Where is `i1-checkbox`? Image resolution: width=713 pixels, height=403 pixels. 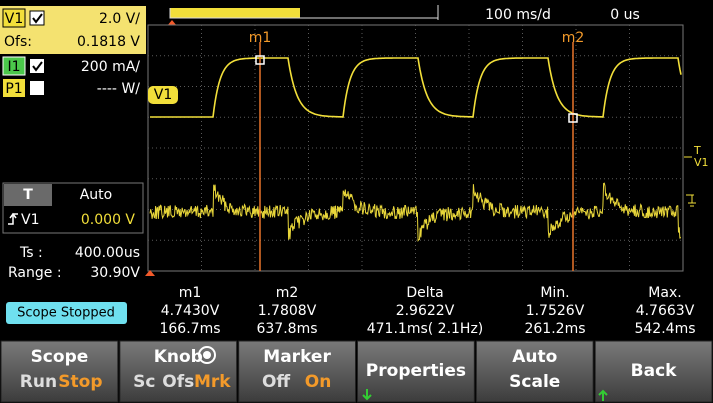 i1-checkbox is located at coordinates (37, 66).